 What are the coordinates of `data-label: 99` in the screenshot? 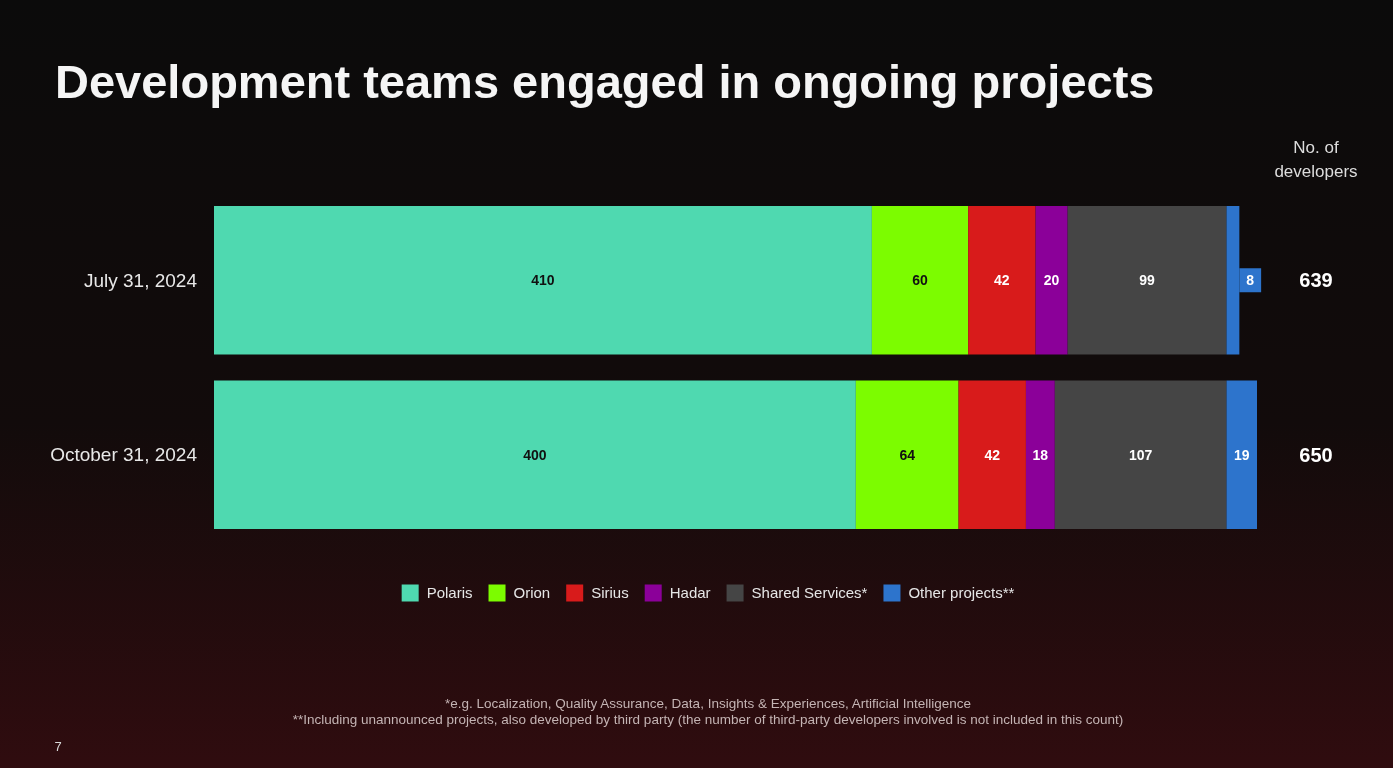 It's located at (1147, 280).